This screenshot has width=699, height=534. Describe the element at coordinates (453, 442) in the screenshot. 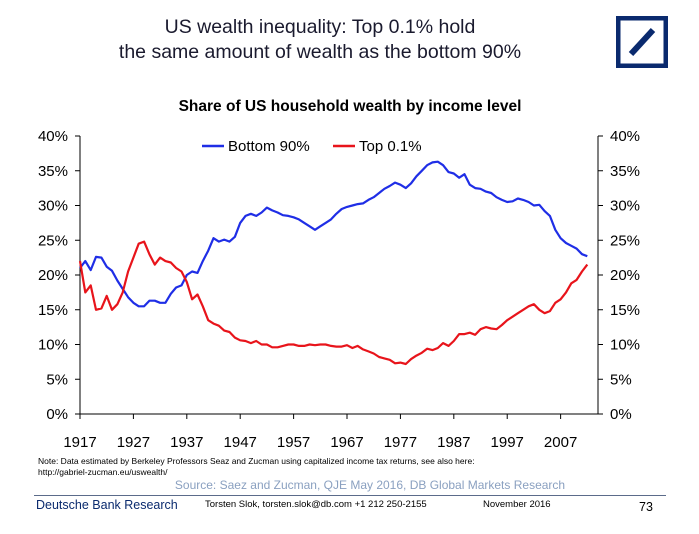

I see `x-tick-label: 1987` at that location.